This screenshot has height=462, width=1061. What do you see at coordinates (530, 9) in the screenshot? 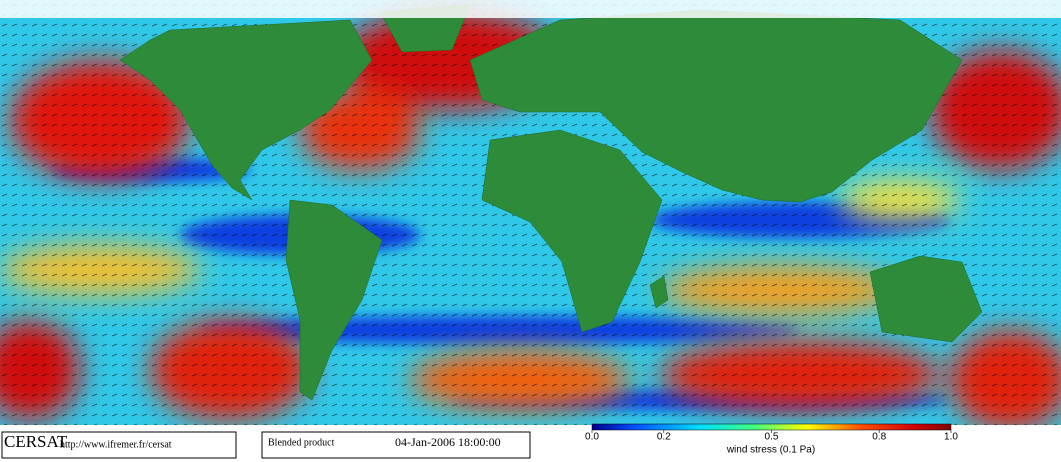
I see `ice` at bounding box center [530, 9].